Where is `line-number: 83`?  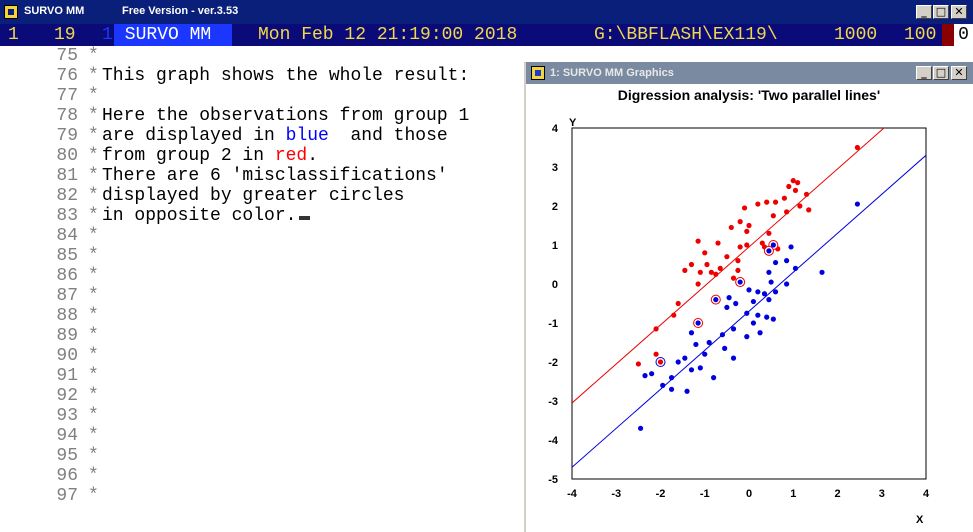 line-number: 83 is located at coordinates (67, 216).